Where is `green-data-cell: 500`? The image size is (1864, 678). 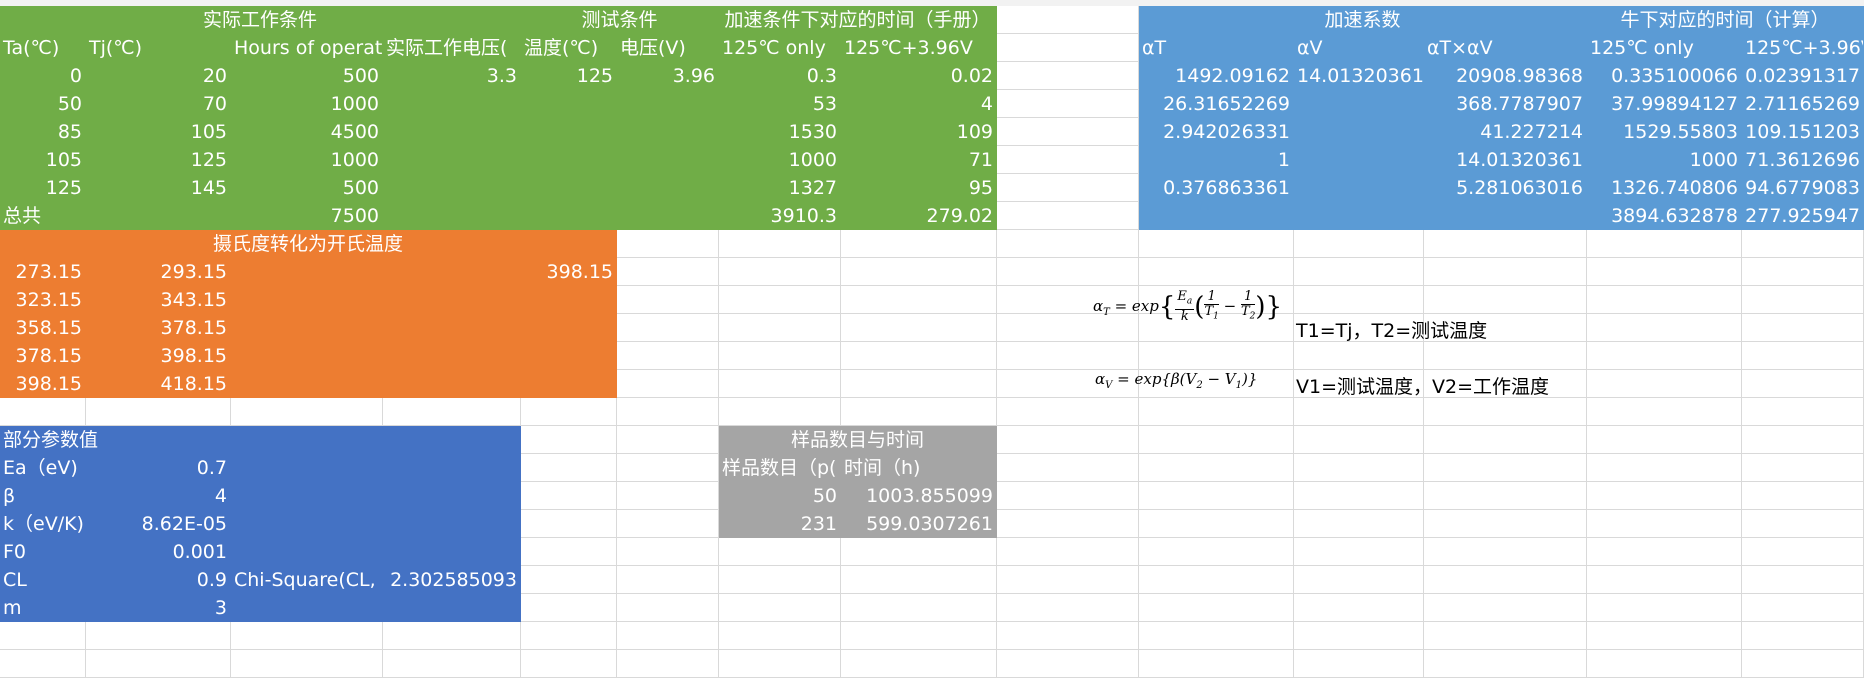
green-data-cell: 500 is located at coordinates (307, 76).